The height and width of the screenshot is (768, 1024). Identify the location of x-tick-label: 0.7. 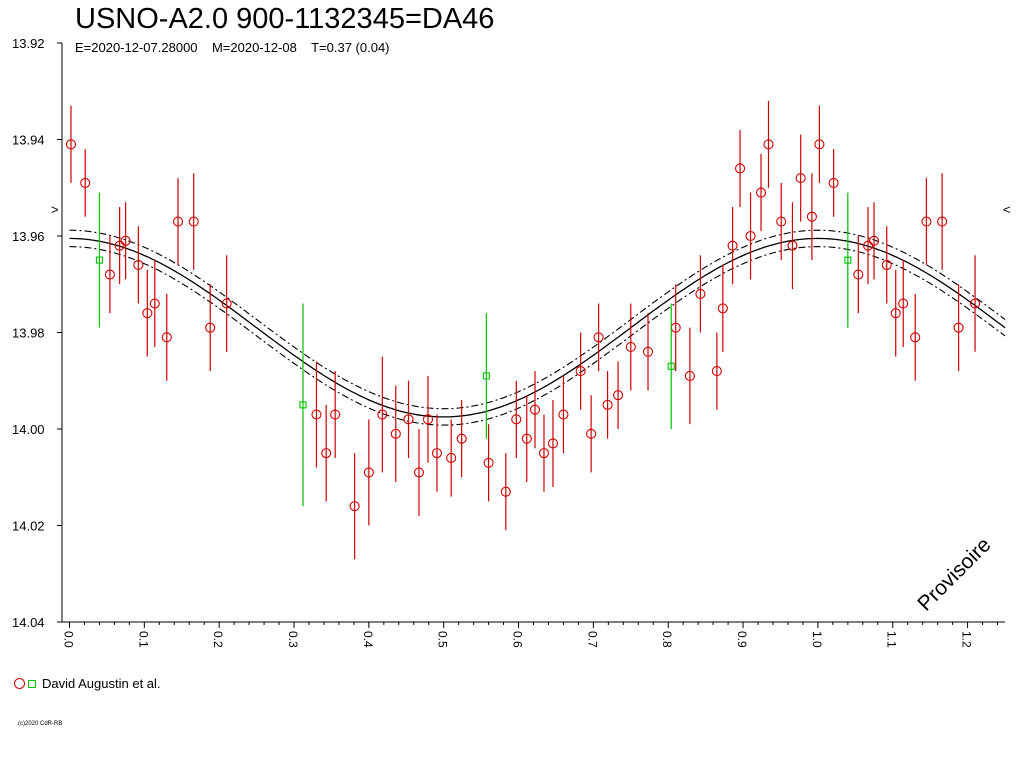
(592, 639).